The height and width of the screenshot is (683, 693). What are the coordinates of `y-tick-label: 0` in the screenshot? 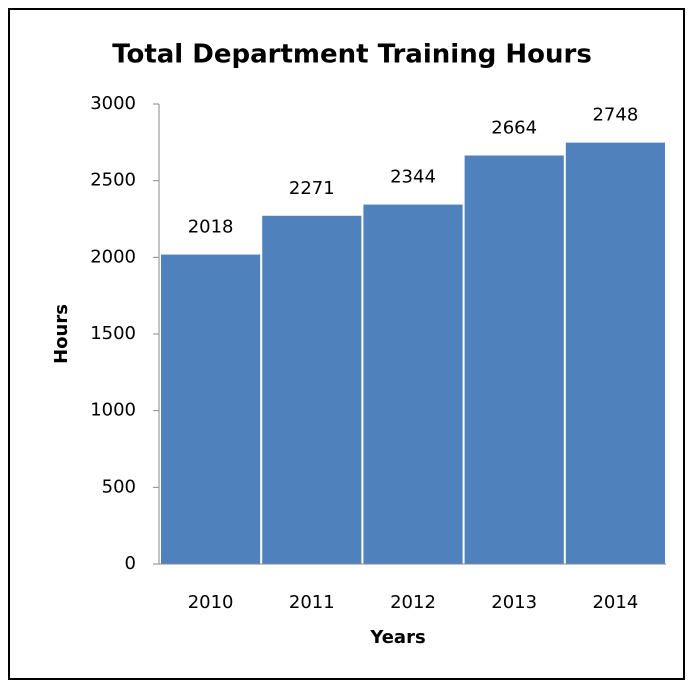 It's located at (130, 563).